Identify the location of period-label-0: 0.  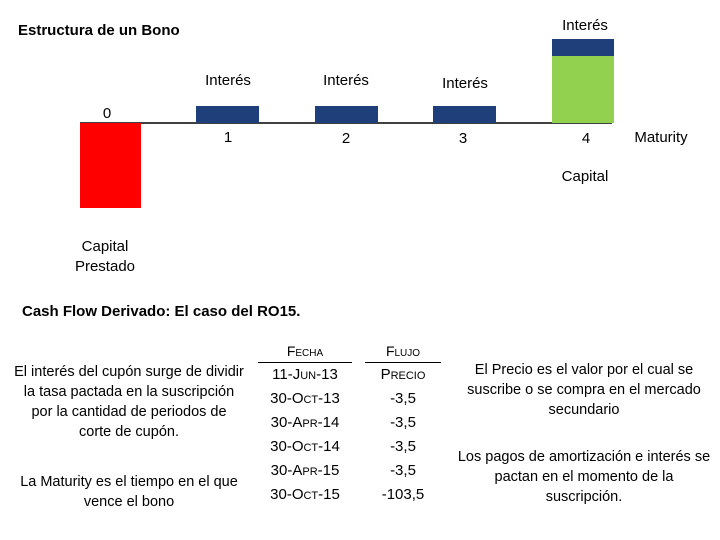
(107, 113).